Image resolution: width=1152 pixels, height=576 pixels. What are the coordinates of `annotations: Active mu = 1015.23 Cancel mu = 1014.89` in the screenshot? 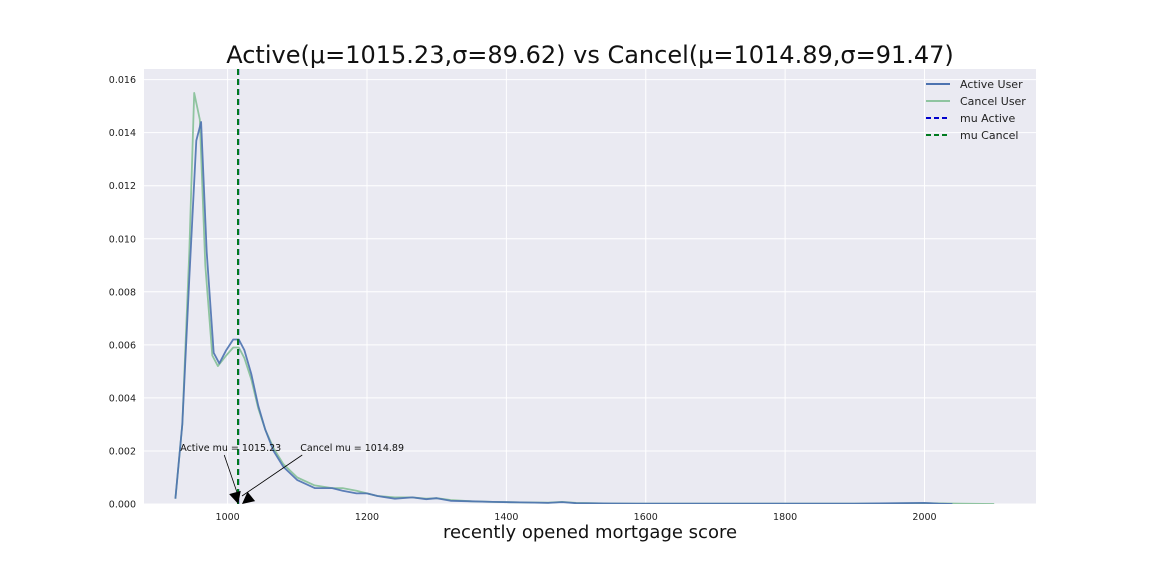 It's located at (292, 473).